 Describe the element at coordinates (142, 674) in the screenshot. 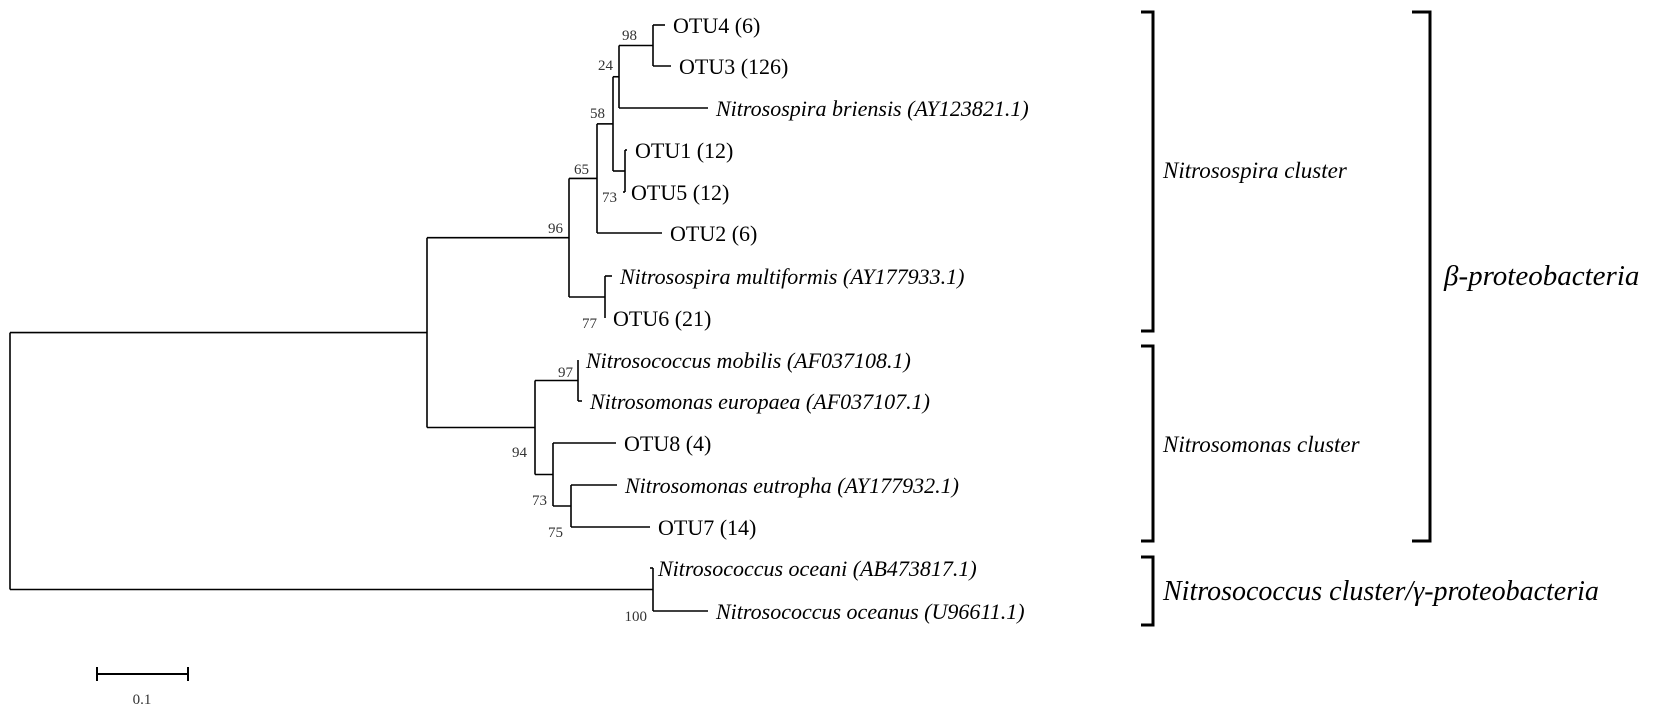

I see `scale-bar-line` at that location.